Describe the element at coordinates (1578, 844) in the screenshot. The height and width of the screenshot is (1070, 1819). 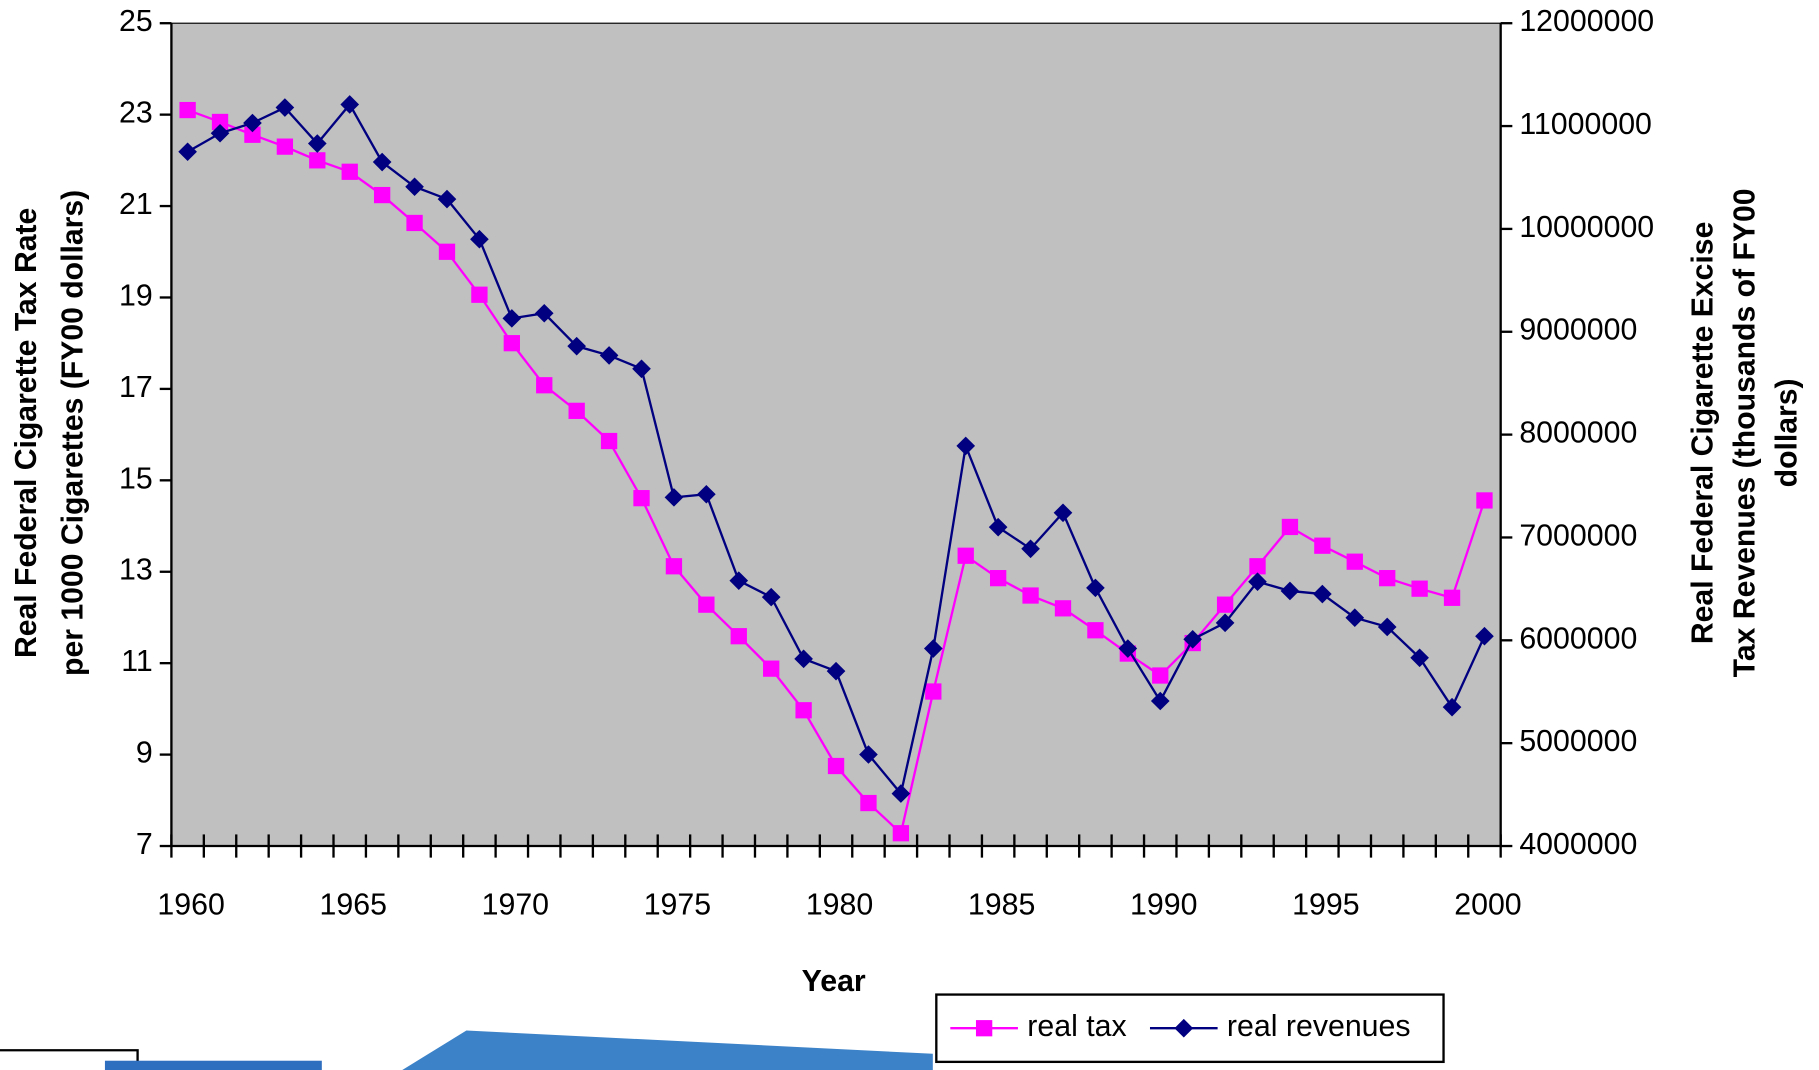
I see `y2-tick-label: 4000000` at that location.